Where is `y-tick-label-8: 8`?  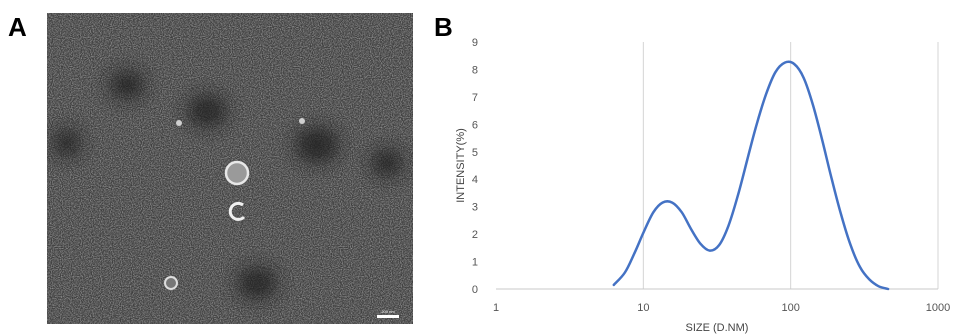
y-tick-label-8: 8 is located at coordinates (475, 70).